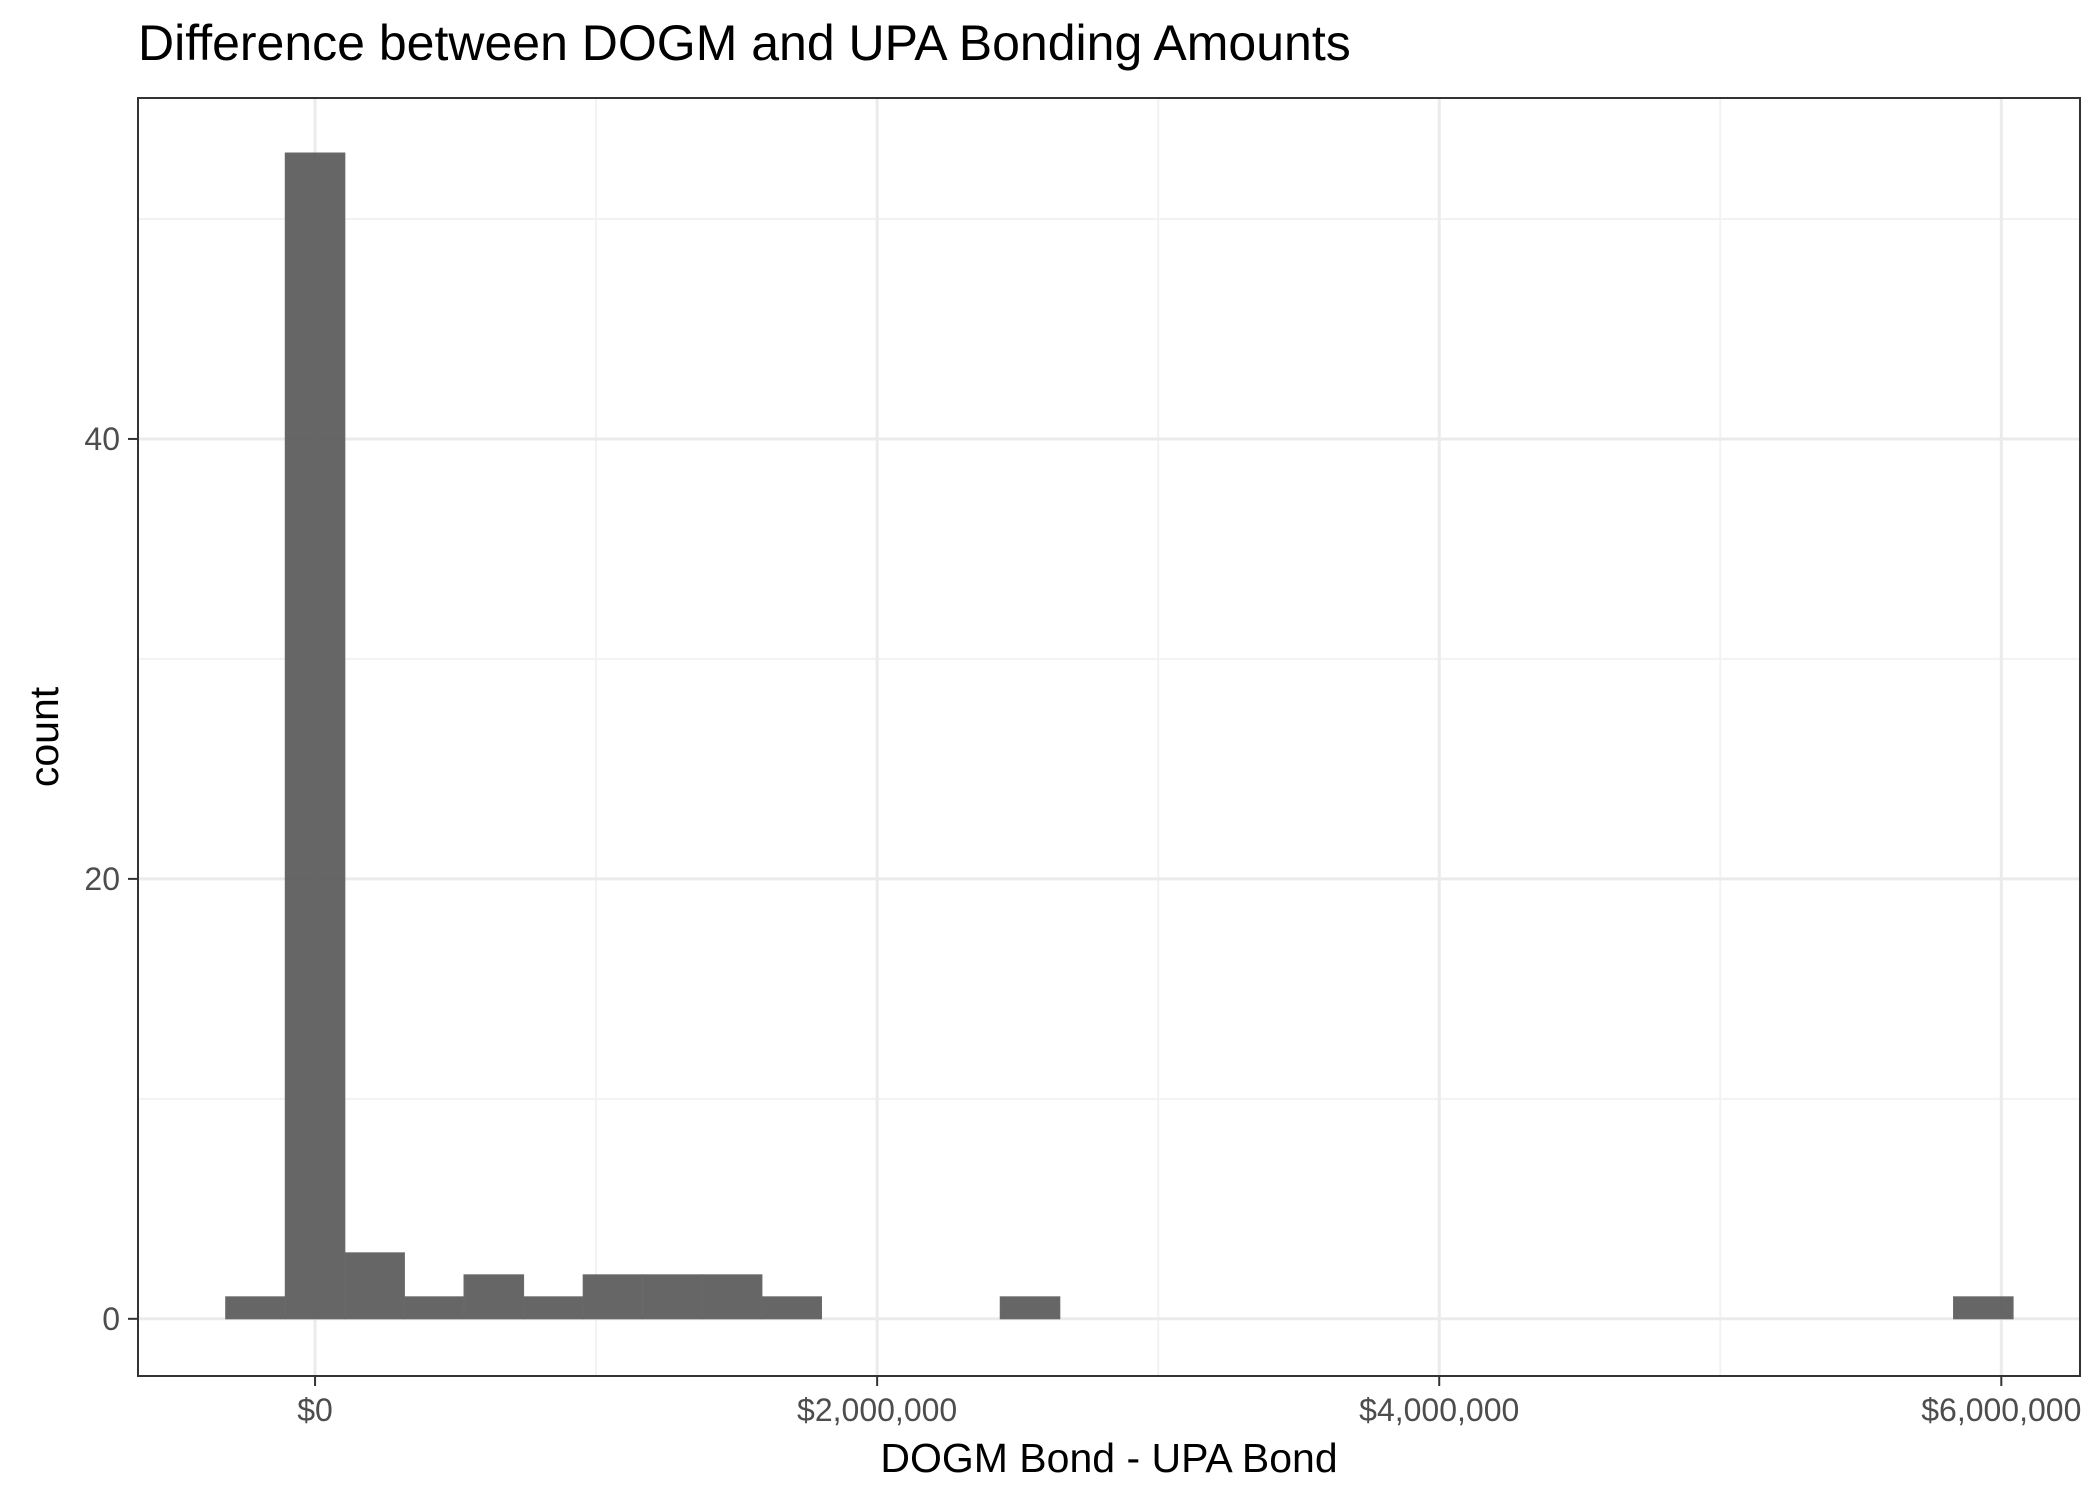  I want to click on y-tick-label: 0, so click(111, 1319).